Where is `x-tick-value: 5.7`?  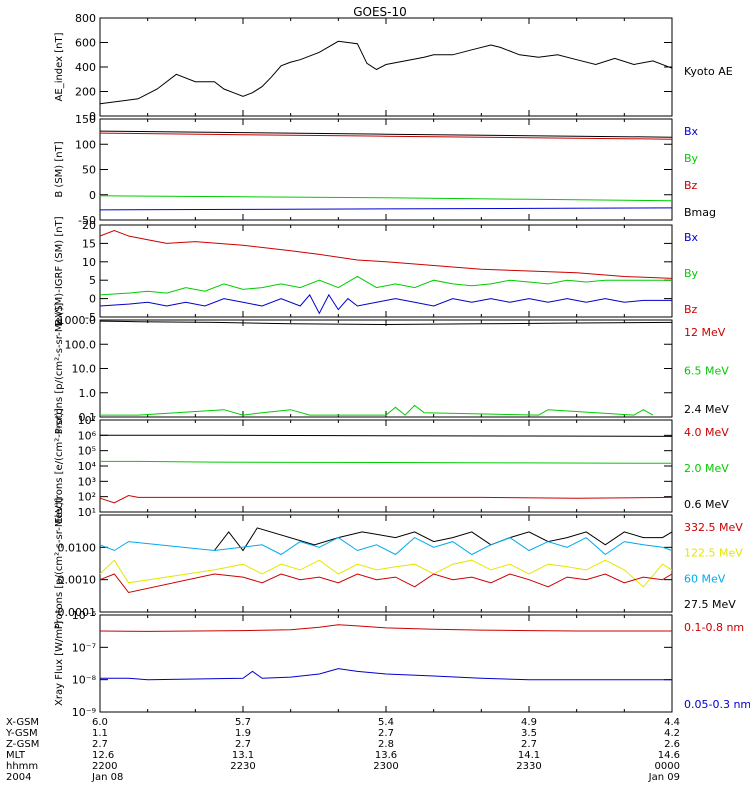 x-tick-value: 5.7 is located at coordinates (243, 722).